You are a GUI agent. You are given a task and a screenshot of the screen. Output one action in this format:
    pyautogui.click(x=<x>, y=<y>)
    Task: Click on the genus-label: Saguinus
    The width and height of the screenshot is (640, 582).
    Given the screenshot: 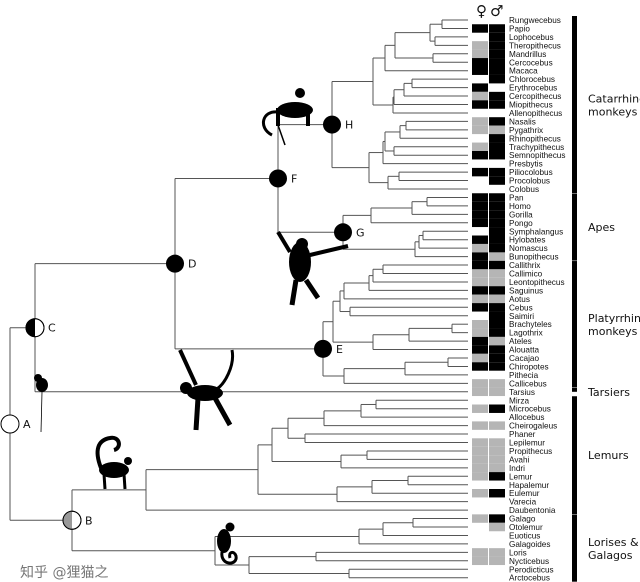 What is the action you would take?
    pyautogui.click(x=526, y=290)
    